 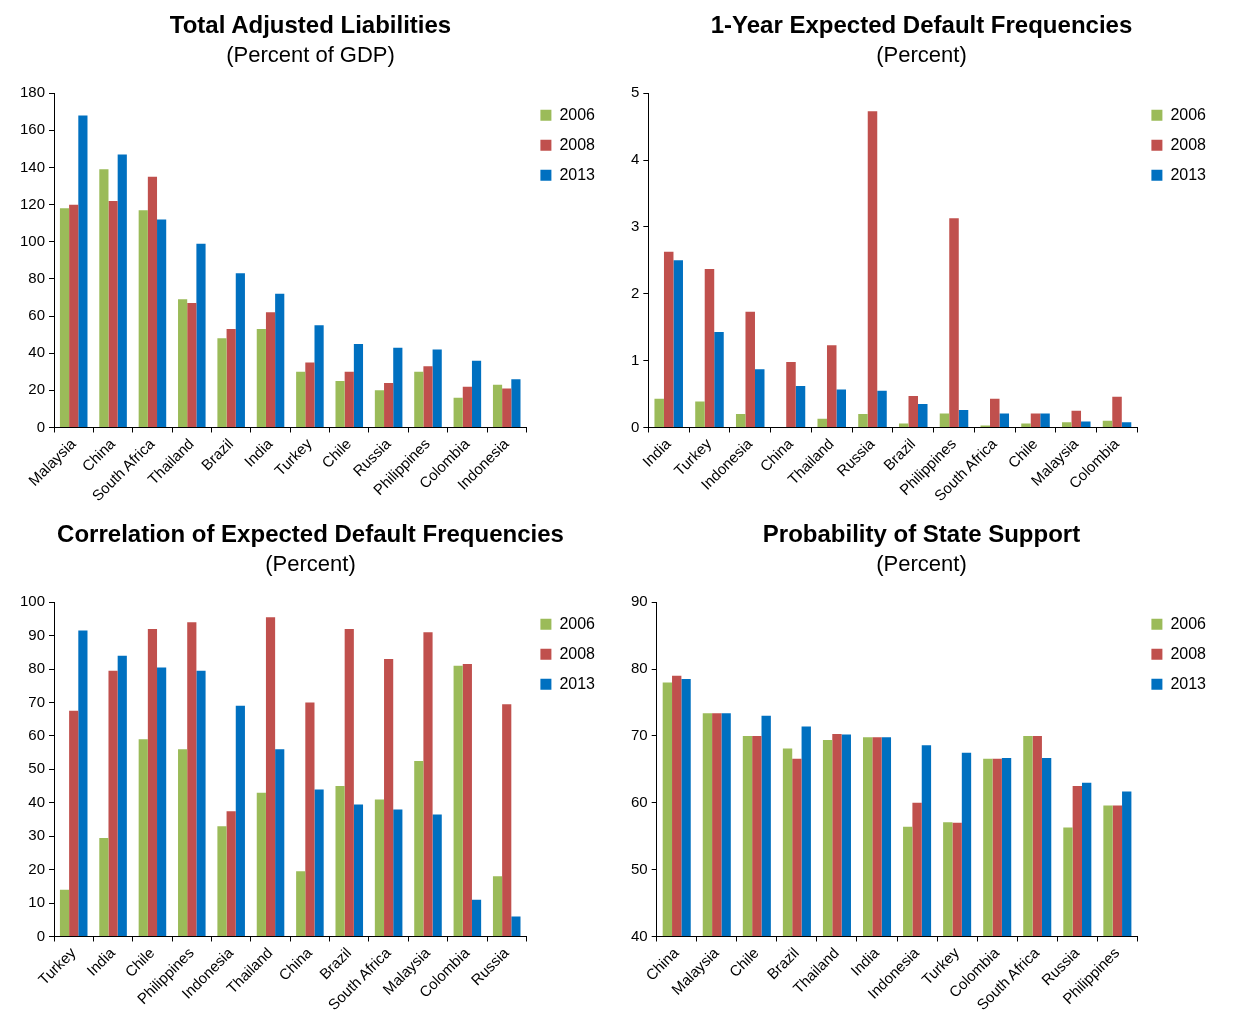 I want to click on y-tick-label: 120, so click(x=33, y=203).